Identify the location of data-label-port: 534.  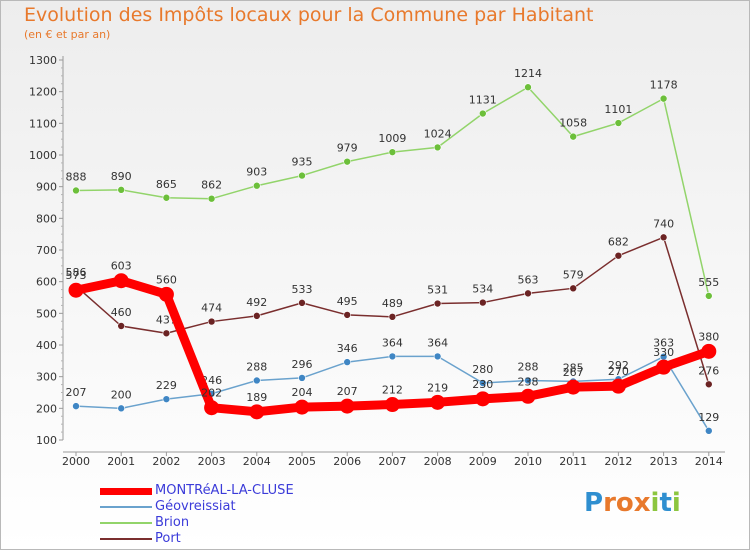
(482, 289).